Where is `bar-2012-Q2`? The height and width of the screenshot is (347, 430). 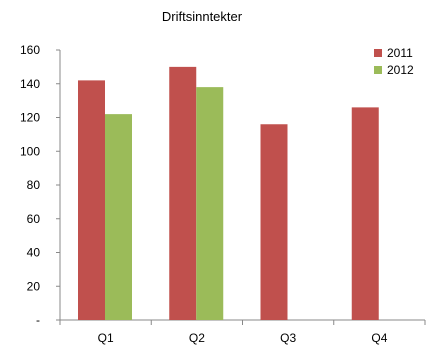 bar-2012-Q2 is located at coordinates (210, 203).